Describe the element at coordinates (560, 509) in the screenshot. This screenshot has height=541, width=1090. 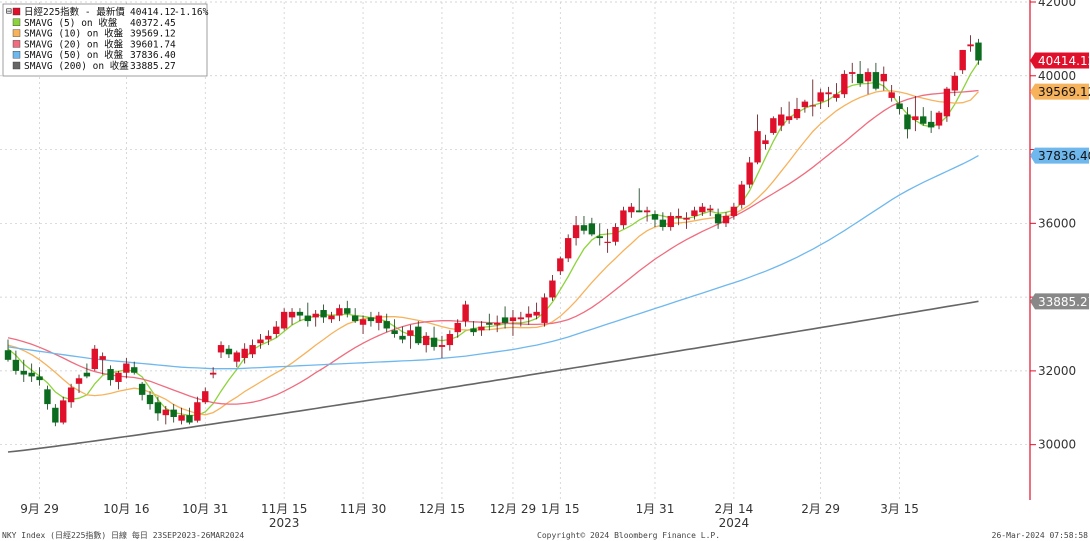
I see `x-tick-label: 1月 15` at that location.